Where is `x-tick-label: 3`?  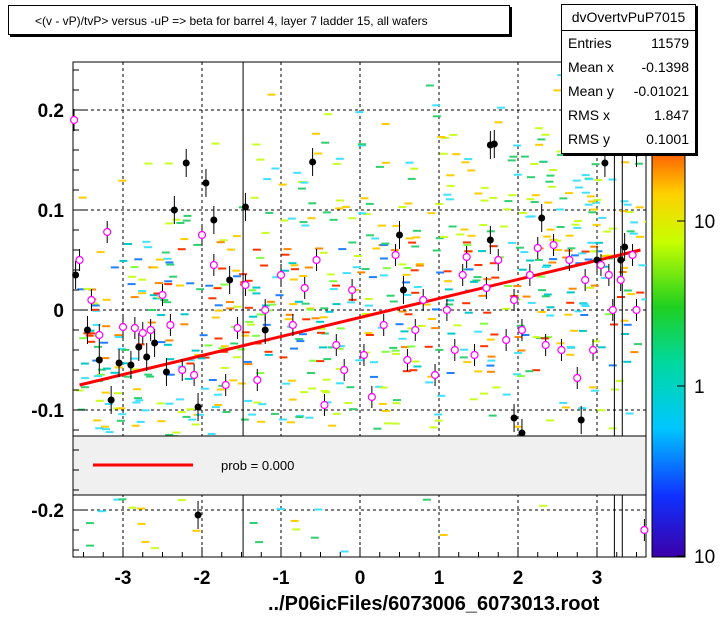
x-tick-label: 3 is located at coordinates (597, 578).